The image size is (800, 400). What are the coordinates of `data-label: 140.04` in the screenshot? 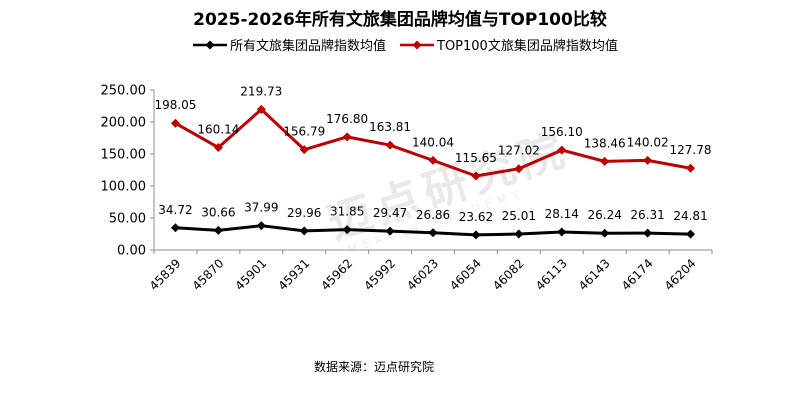 It's located at (433, 142).